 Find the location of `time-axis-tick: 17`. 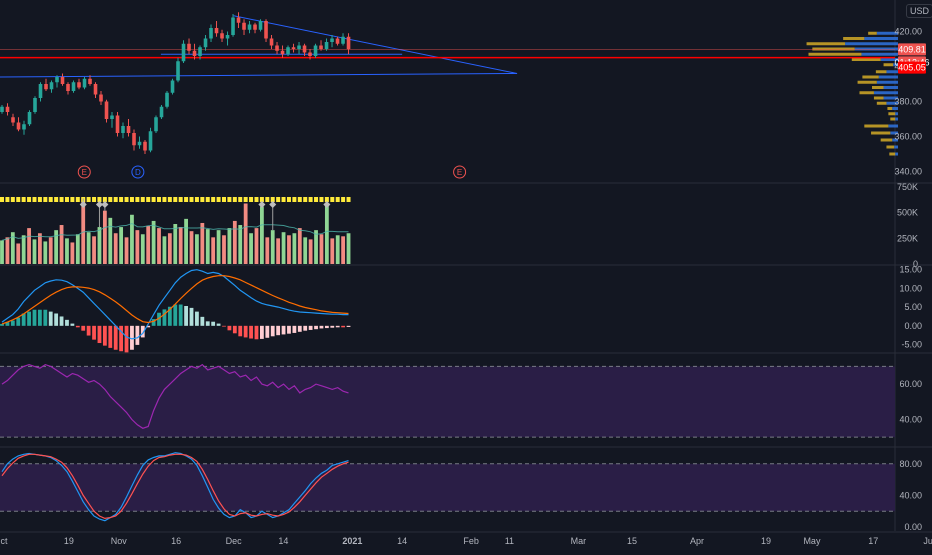

time-axis-tick: 17 is located at coordinates (873, 541).